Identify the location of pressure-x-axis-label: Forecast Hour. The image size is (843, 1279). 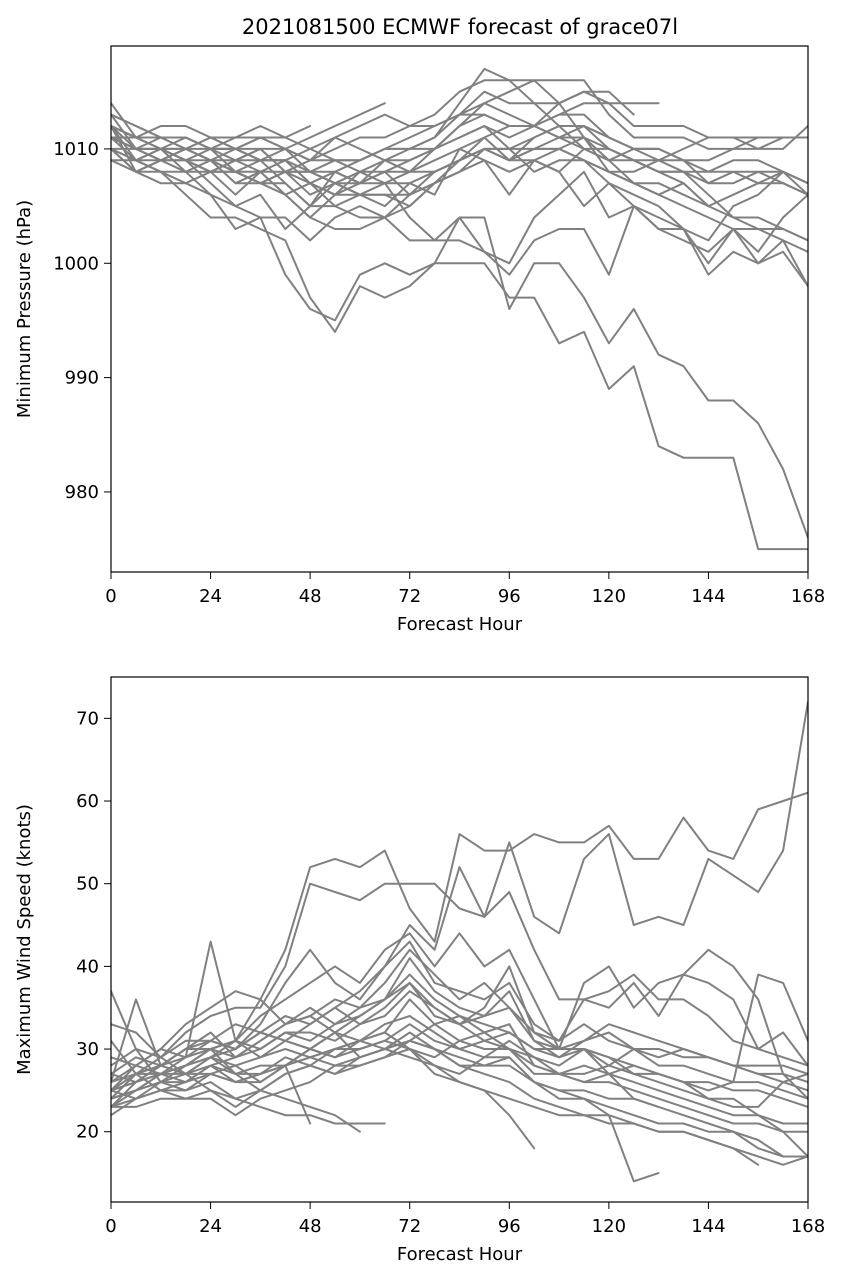
(460, 624).